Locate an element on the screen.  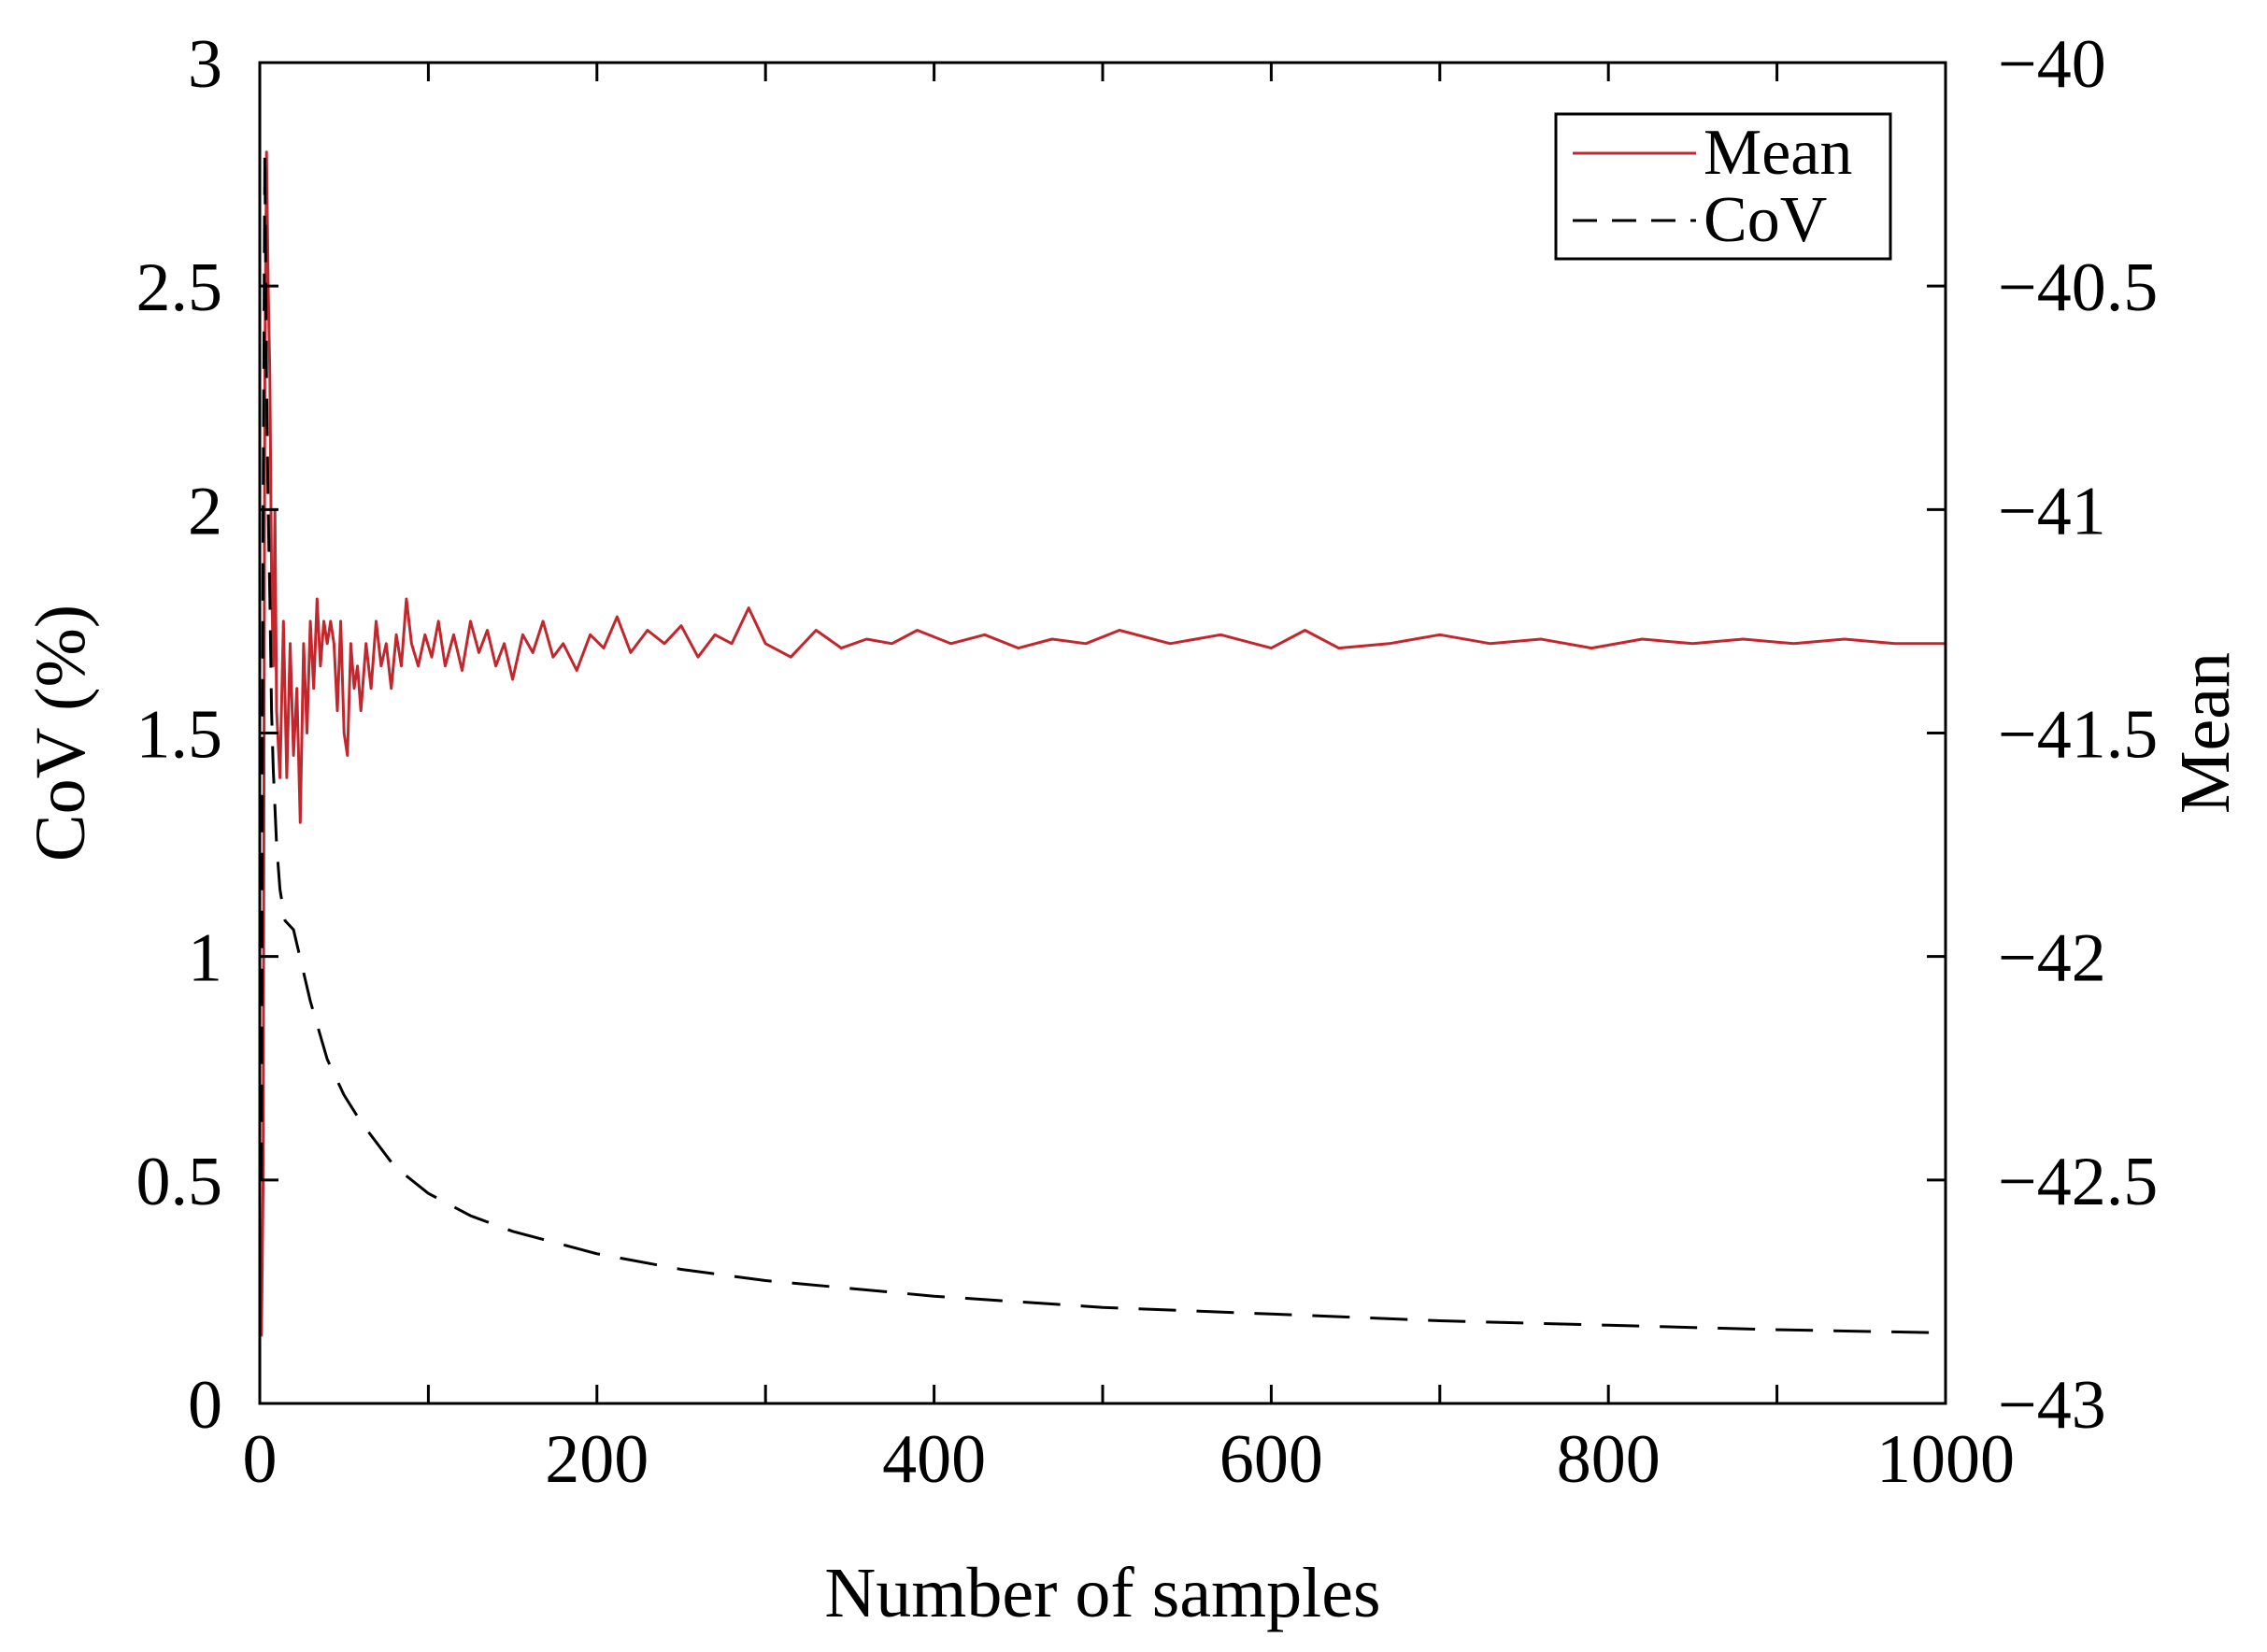
y-right-tick-label: −43 is located at coordinates (2052, 1406).